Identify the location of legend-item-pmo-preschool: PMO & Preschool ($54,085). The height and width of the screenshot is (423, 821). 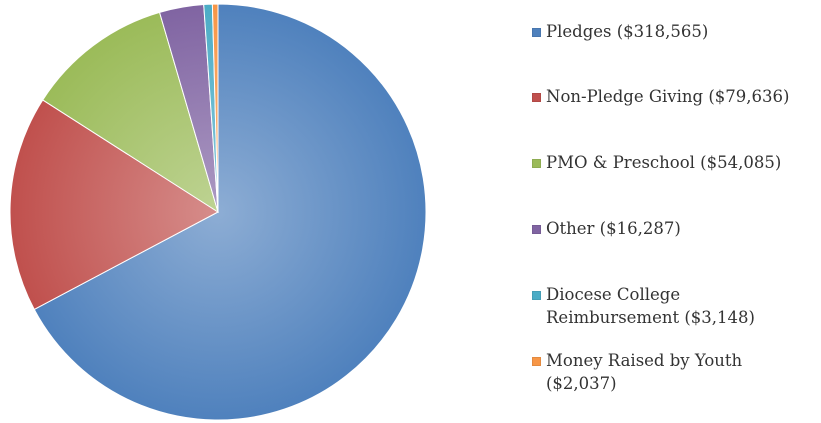
(656, 162).